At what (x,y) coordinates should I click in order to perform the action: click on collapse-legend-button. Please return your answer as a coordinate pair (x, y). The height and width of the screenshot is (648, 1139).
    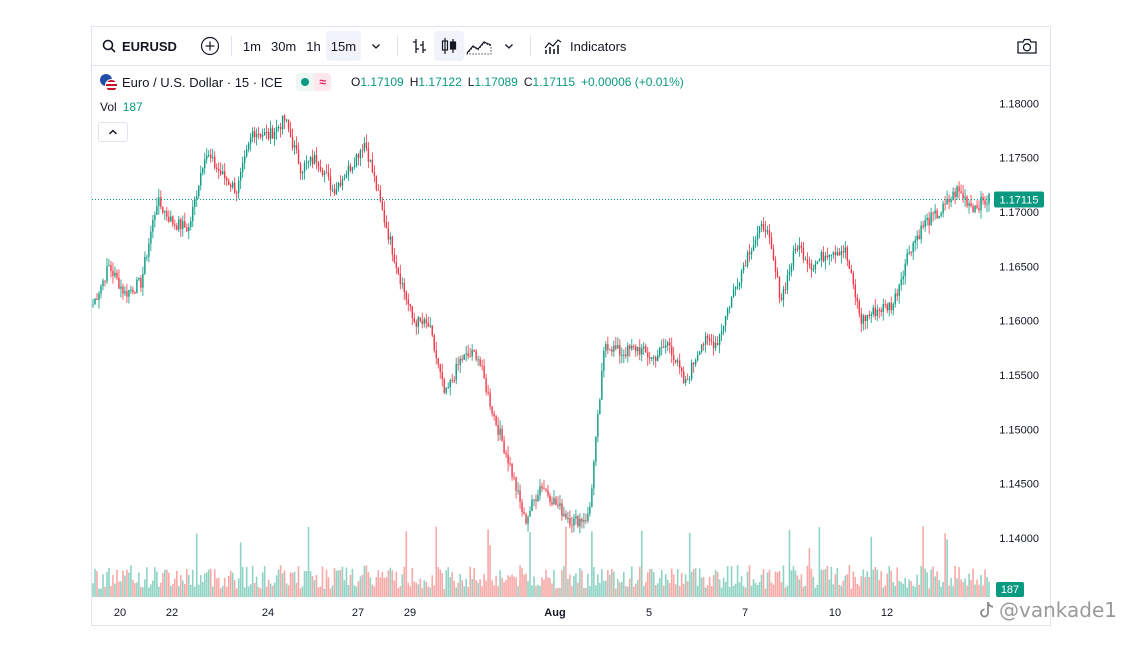
    Looking at the image, I should click on (113, 132).